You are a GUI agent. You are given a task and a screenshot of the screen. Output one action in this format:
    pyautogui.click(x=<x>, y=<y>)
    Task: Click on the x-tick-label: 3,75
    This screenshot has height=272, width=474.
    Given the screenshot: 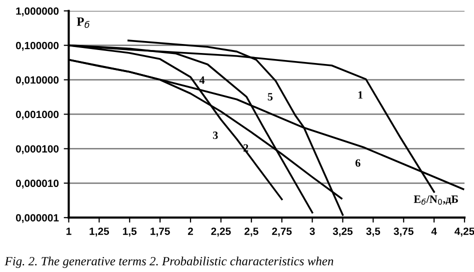 What is the action you would take?
    pyautogui.click(x=404, y=232)
    